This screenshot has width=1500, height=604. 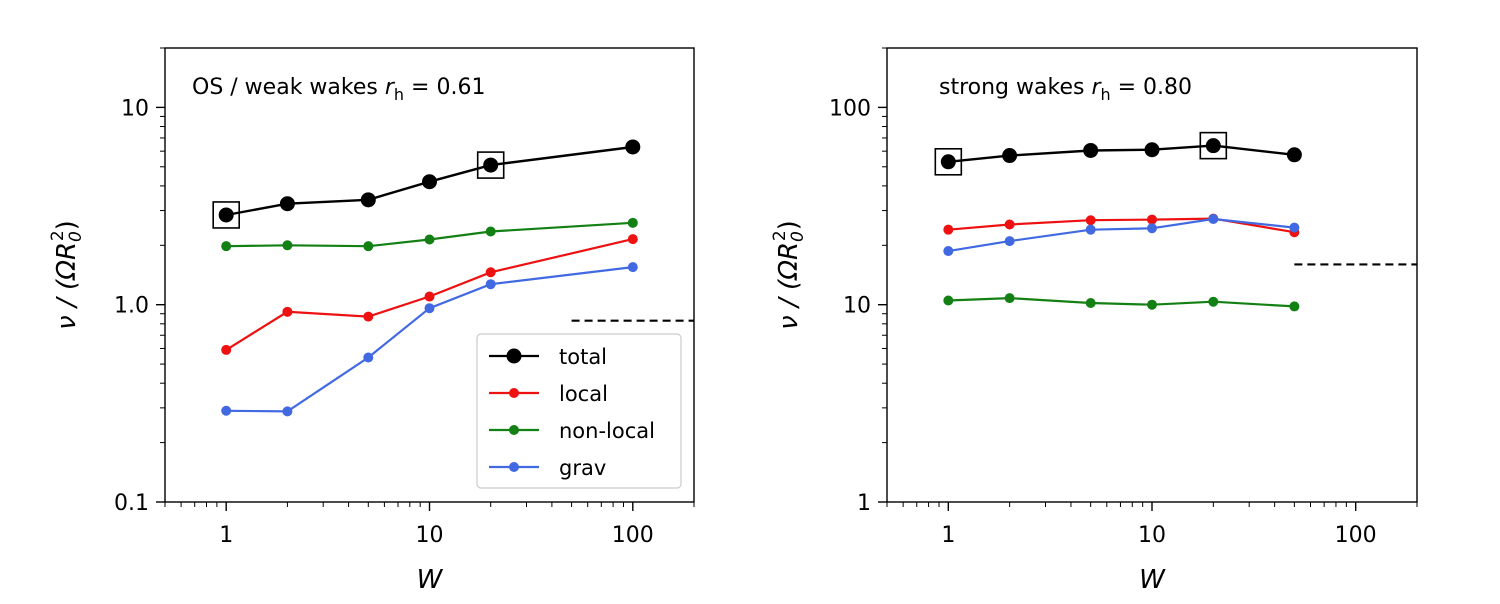 I want to click on panel1-legend-non-local-label: non-local, so click(x=607, y=431).